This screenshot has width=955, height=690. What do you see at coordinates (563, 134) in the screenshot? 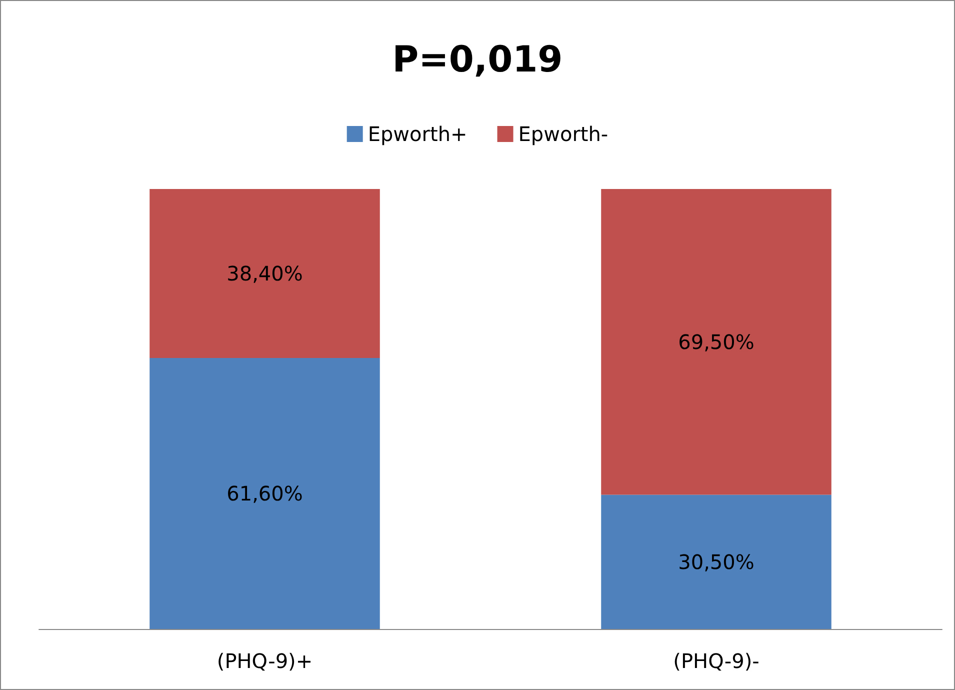
I see `legend-label: Epworth-` at bounding box center [563, 134].